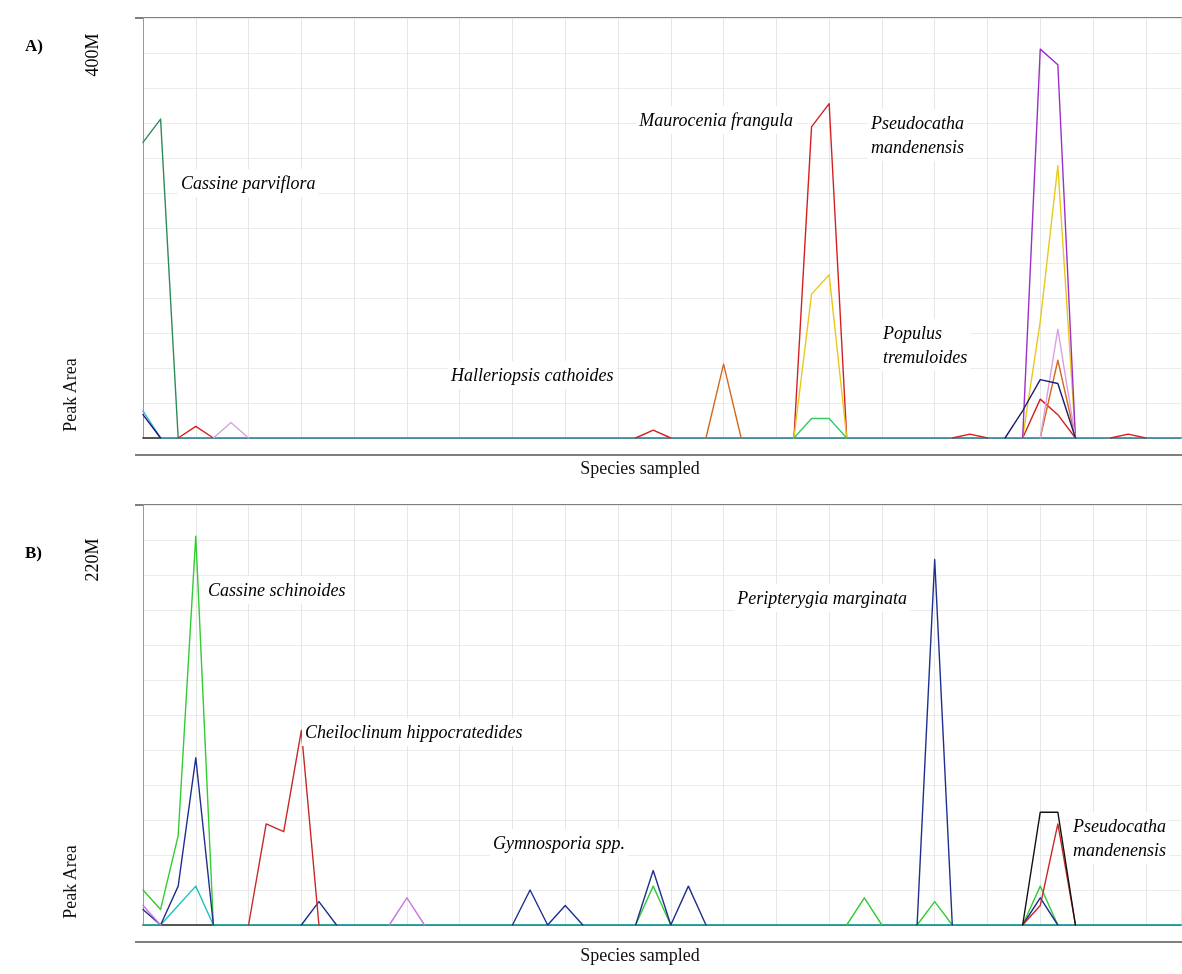  Describe the element at coordinates (33, 552) in the screenshot. I see `text: B)` at that location.